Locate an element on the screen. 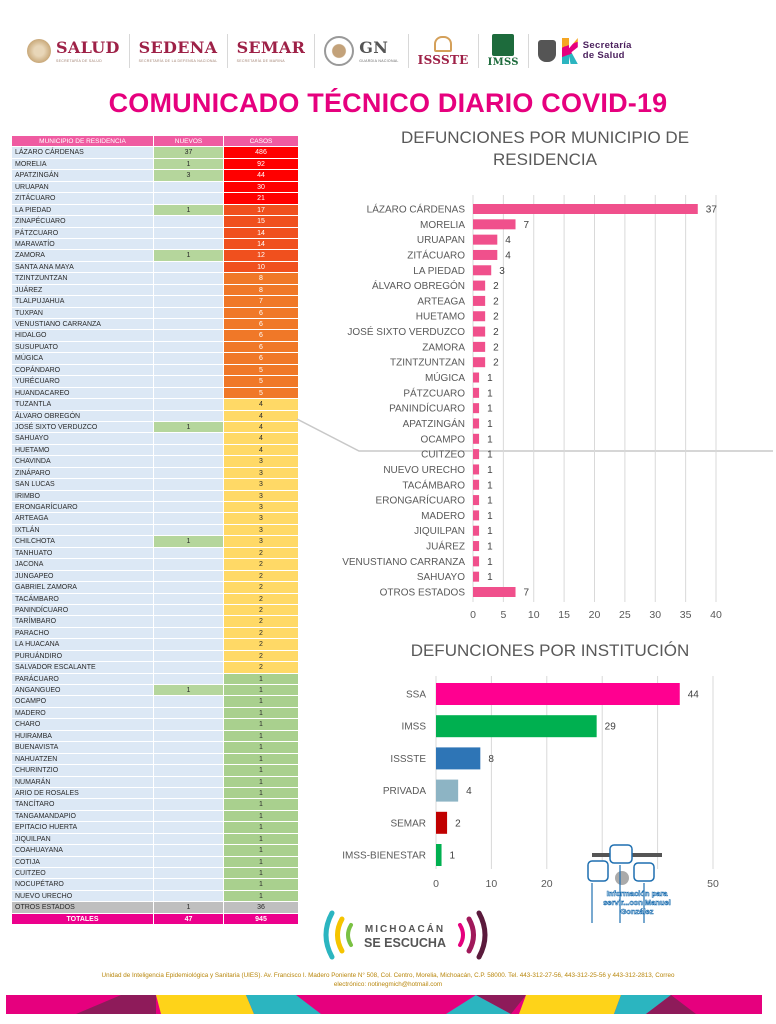 The image size is (776, 1024). logo-gn: GN GUARDIA NACIONAL is located at coordinates (361, 51).